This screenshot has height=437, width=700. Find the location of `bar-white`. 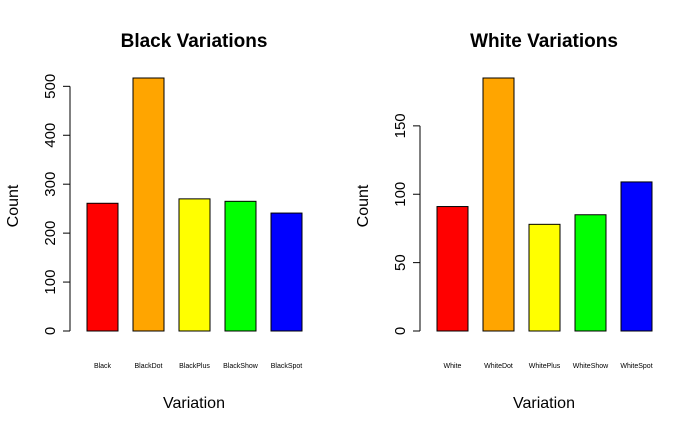

bar-white is located at coordinates (452, 269).